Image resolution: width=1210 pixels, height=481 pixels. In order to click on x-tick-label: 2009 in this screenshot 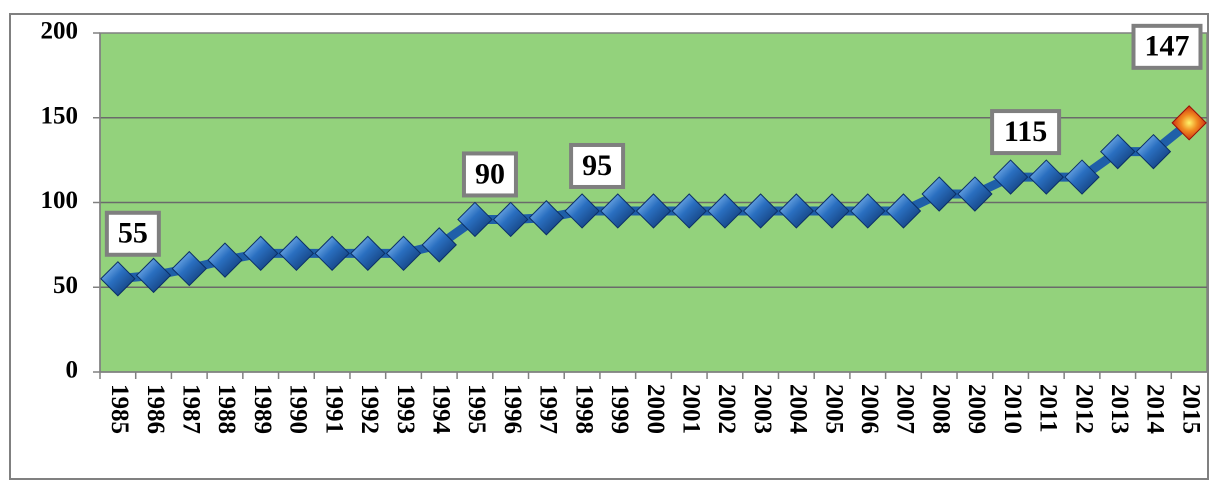, I will do `click(976, 409)`.